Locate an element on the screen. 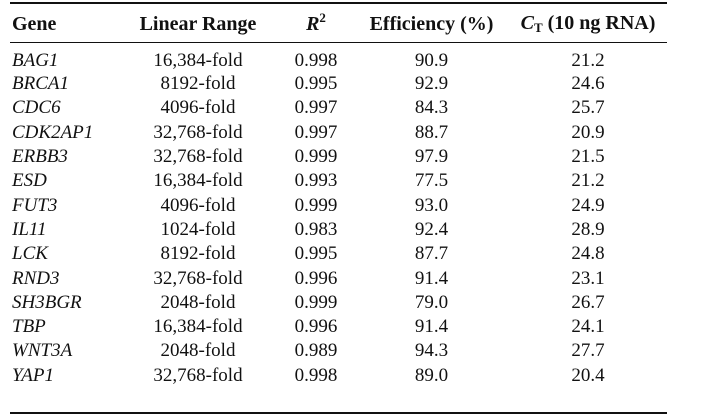  table-row: WNT3A 2048-fold 0.989 94.3 27.7 is located at coordinates (338, 352).